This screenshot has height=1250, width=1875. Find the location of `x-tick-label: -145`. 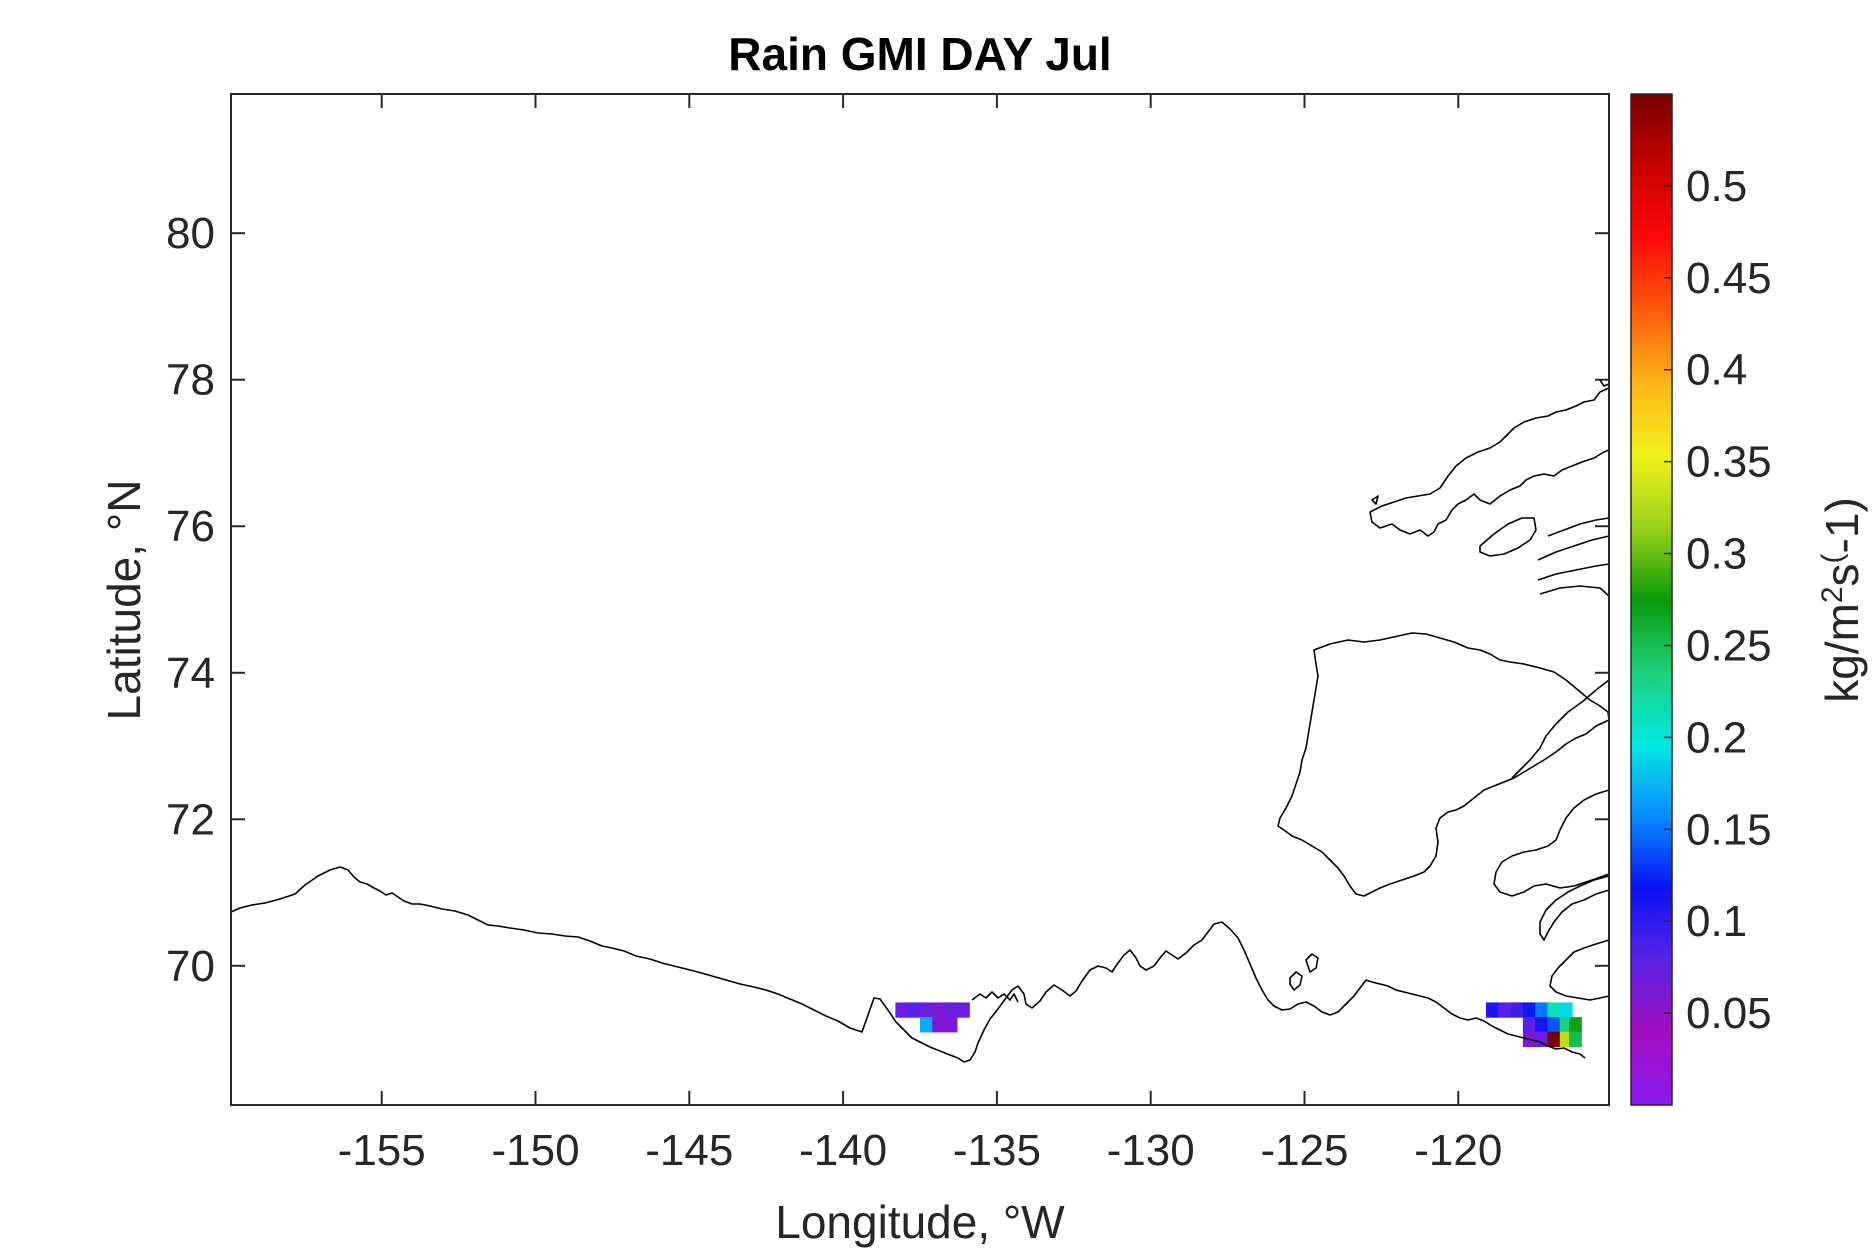

x-tick-label: -145 is located at coordinates (689, 1150).